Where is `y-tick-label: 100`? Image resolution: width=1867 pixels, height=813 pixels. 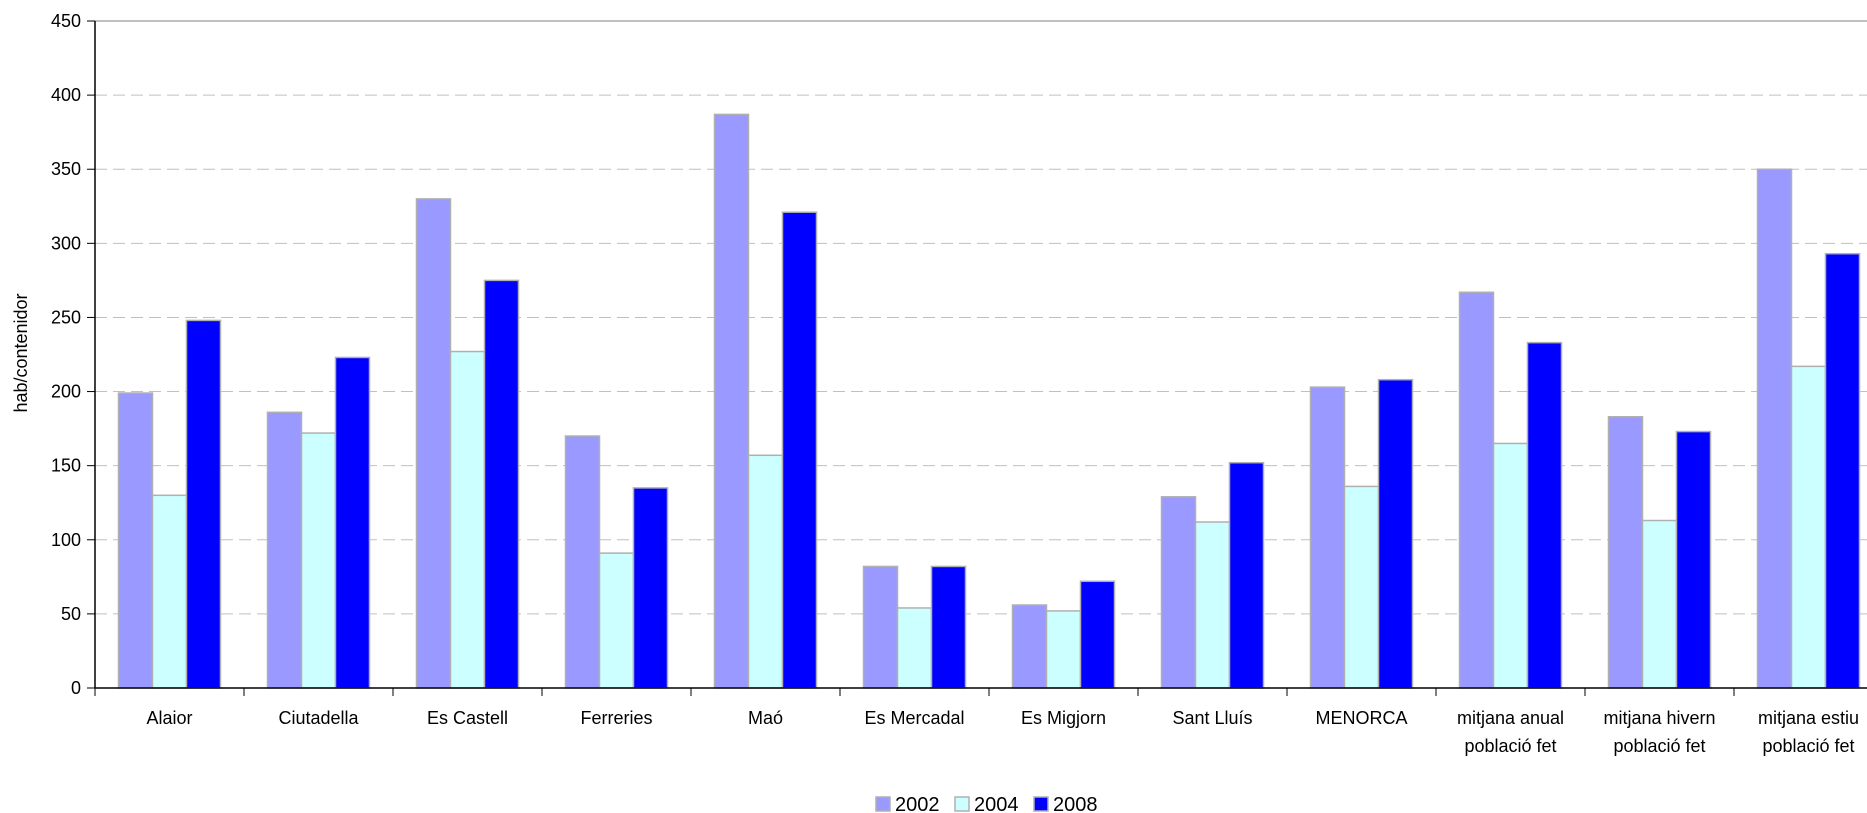 y-tick-label: 100 is located at coordinates (66, 540).